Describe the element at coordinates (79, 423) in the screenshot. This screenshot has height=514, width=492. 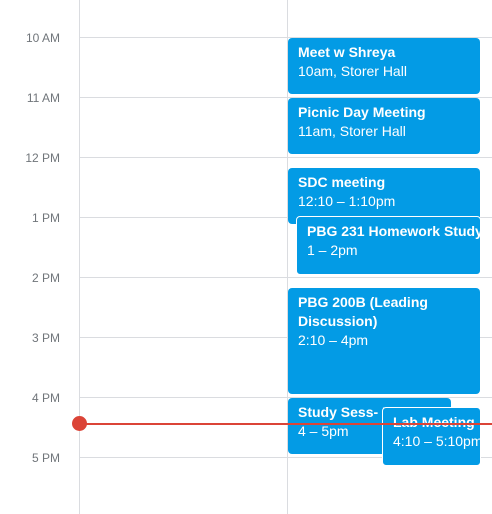
I see `current-time-dot` at that location.